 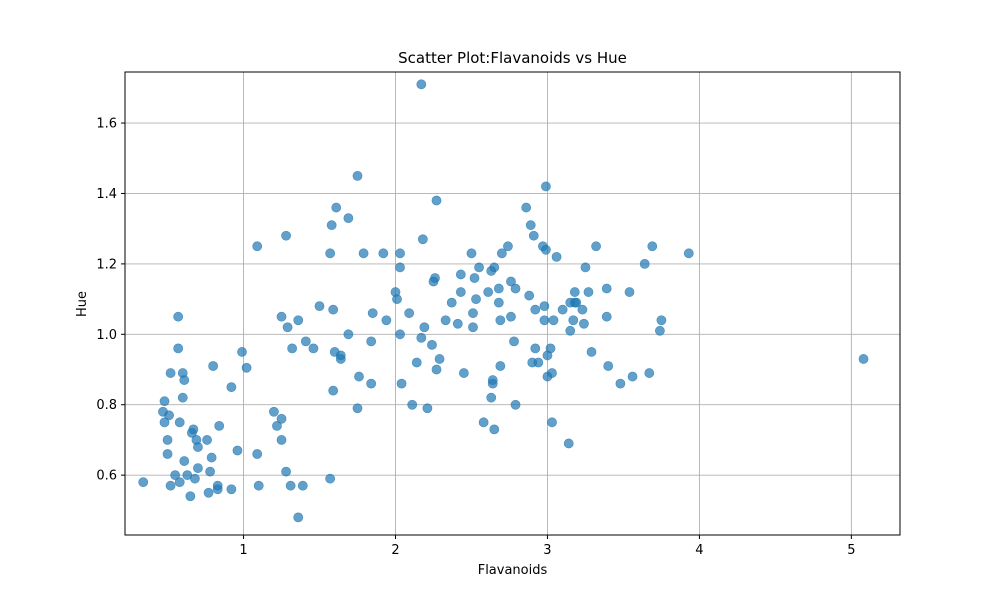 I want to click on x-axis-ticks: 1 2 3 4 5, so click(x=547, y=546).